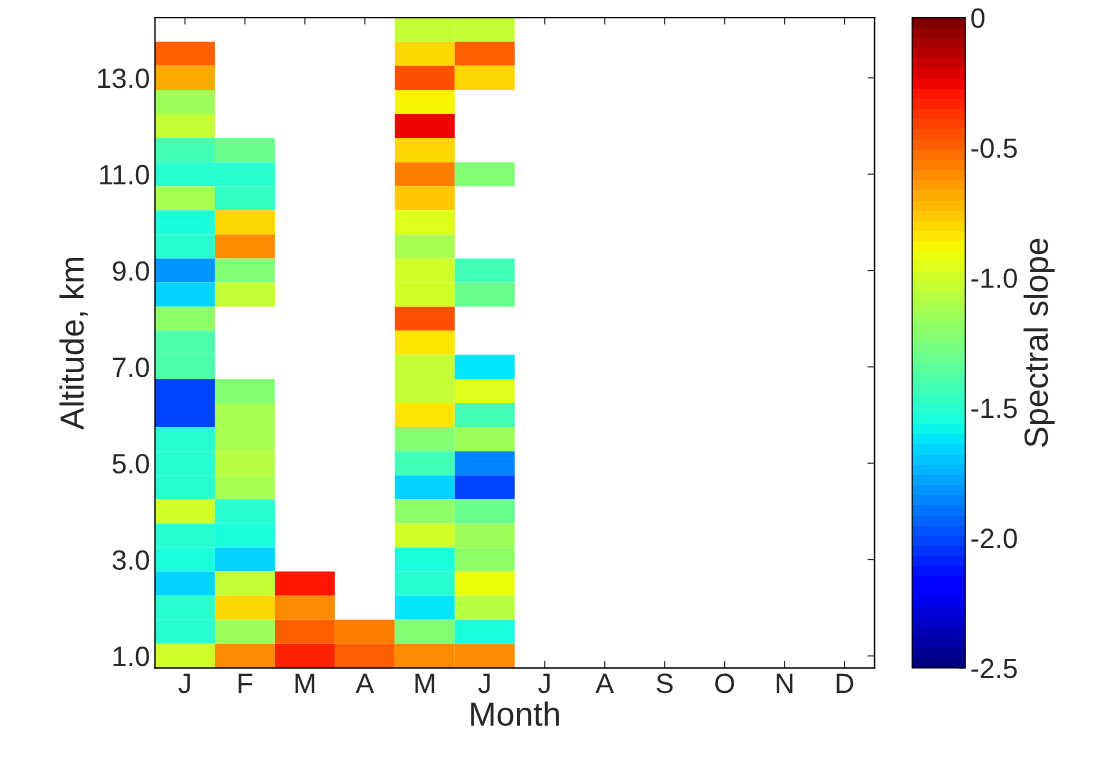 The height and width of the screenshot is (766, 1107). What do you see at coordinates (994, 148) in the screenshot?
I see `color-bar-label: -0.5` at bounding box center [994, 148].